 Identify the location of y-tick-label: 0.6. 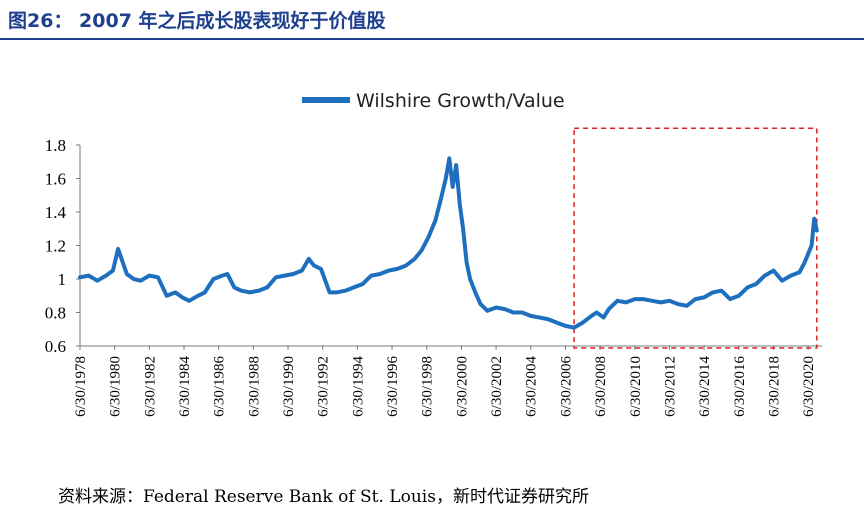
(55, 346).